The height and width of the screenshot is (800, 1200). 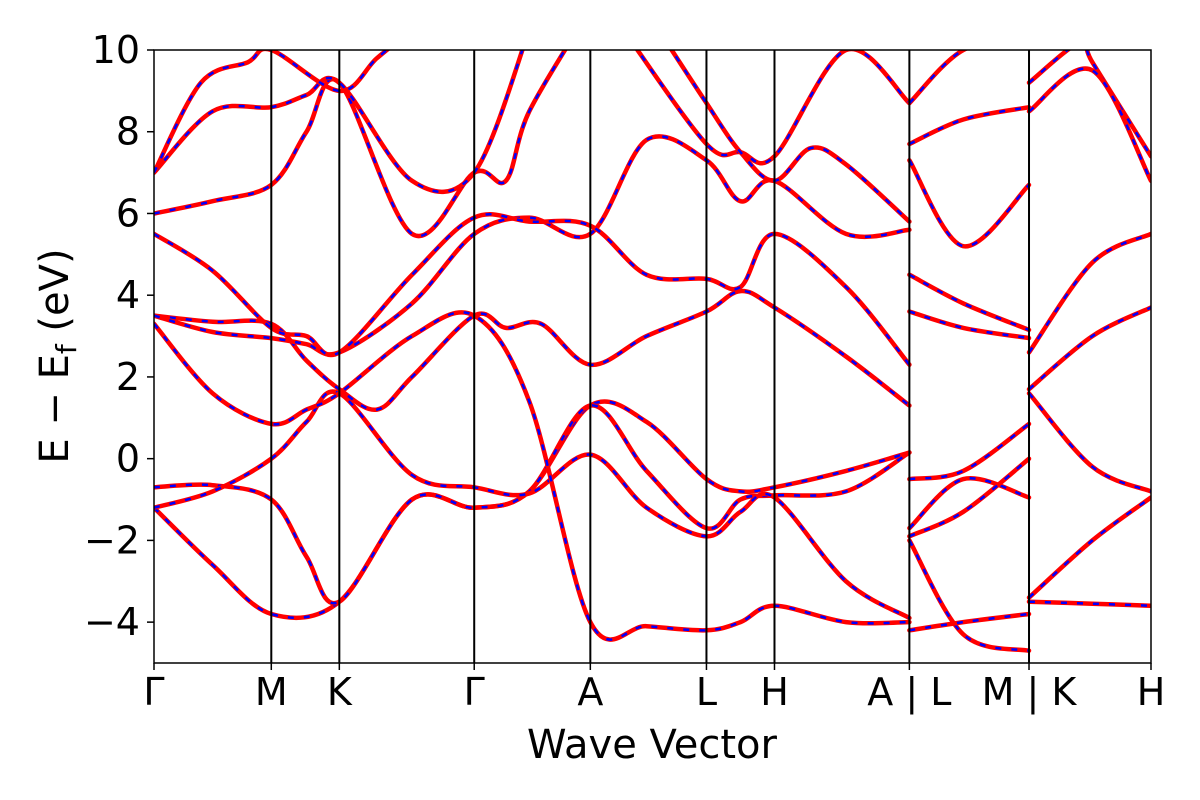 I want to click on y-tick-label-8: 10, so click(x=116, y=50).